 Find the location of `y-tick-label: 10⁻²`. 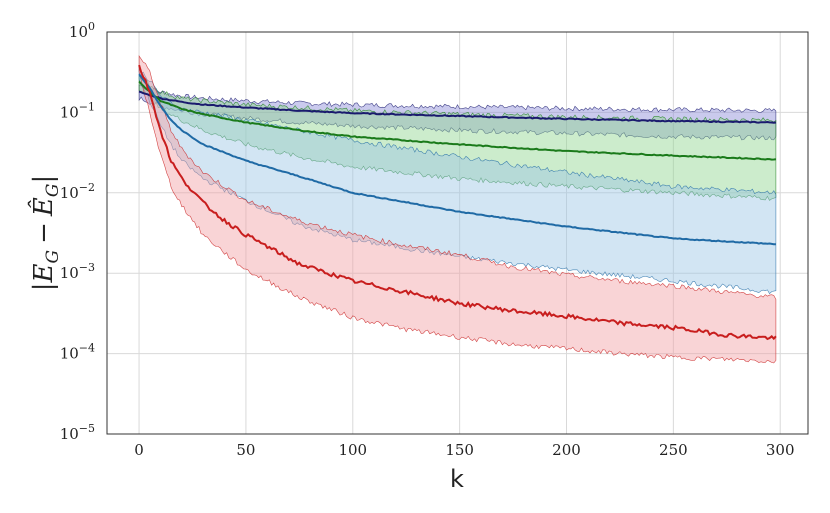

y-tick-label: 10⁻² is located at coordinates (77, 191).